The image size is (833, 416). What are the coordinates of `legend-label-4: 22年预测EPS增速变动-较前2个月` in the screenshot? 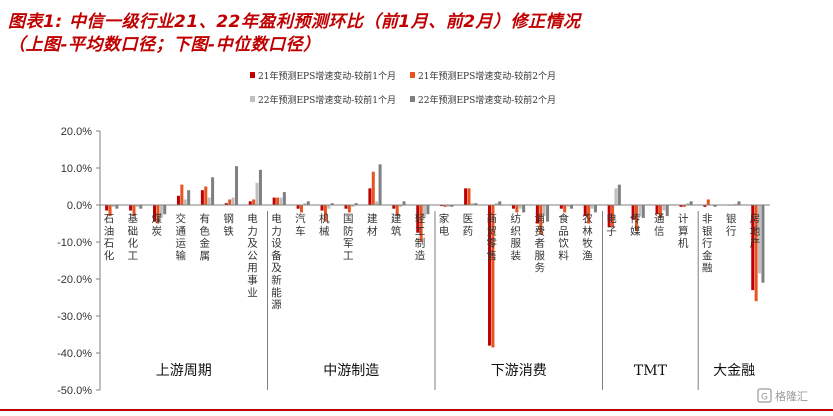 It's located at (487, 100).